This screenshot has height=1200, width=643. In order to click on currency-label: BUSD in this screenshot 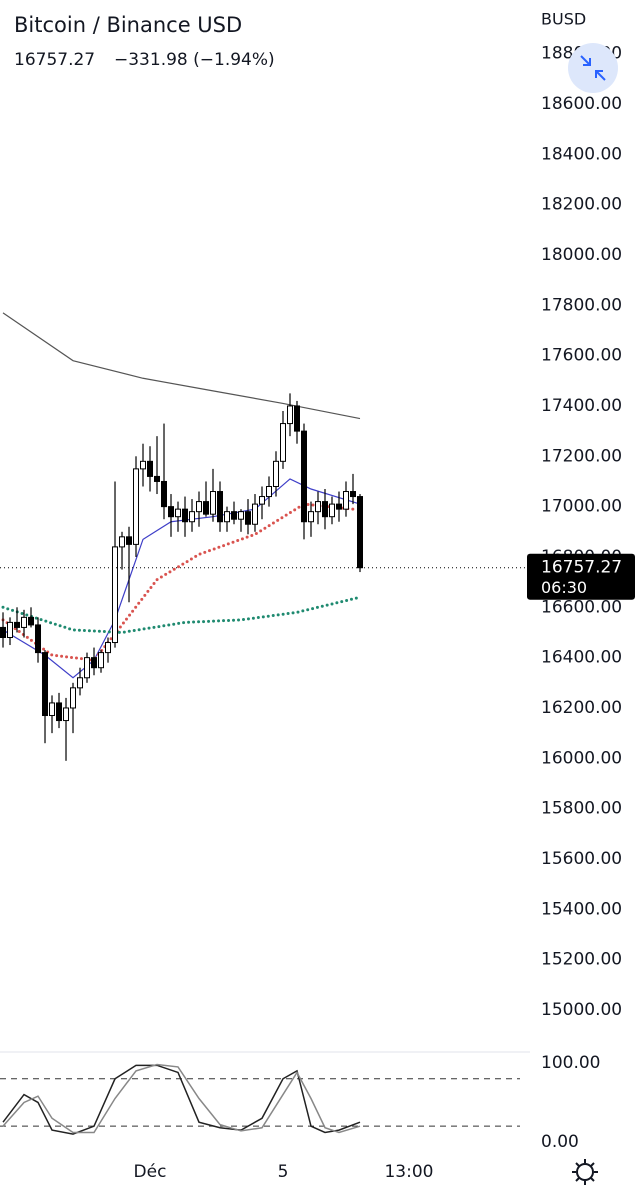, I will do `click(563, 19)`.